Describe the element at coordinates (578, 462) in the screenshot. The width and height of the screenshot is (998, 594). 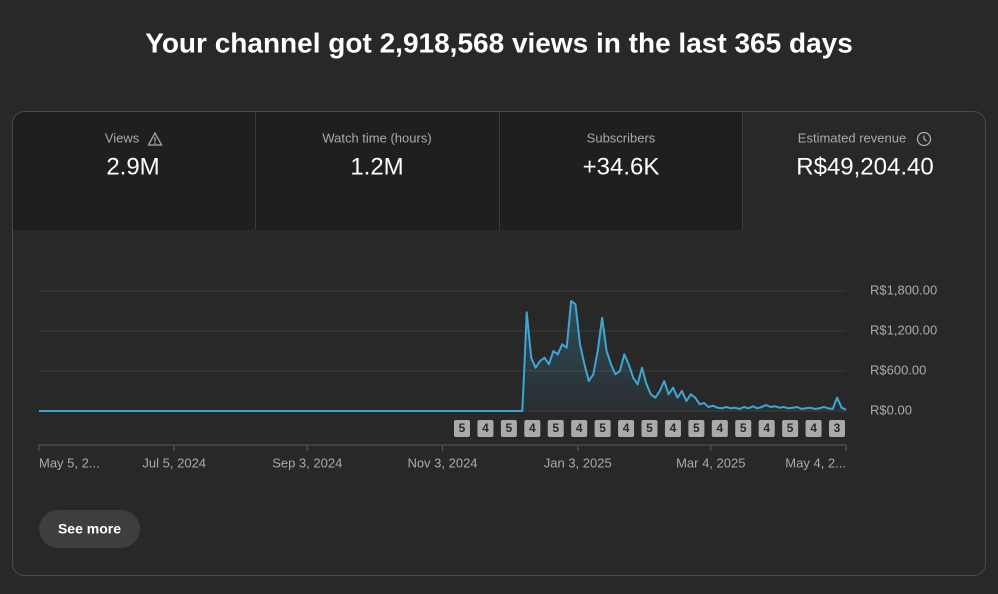
I see `x-tick-label: Jan 3, 2025` at that location.